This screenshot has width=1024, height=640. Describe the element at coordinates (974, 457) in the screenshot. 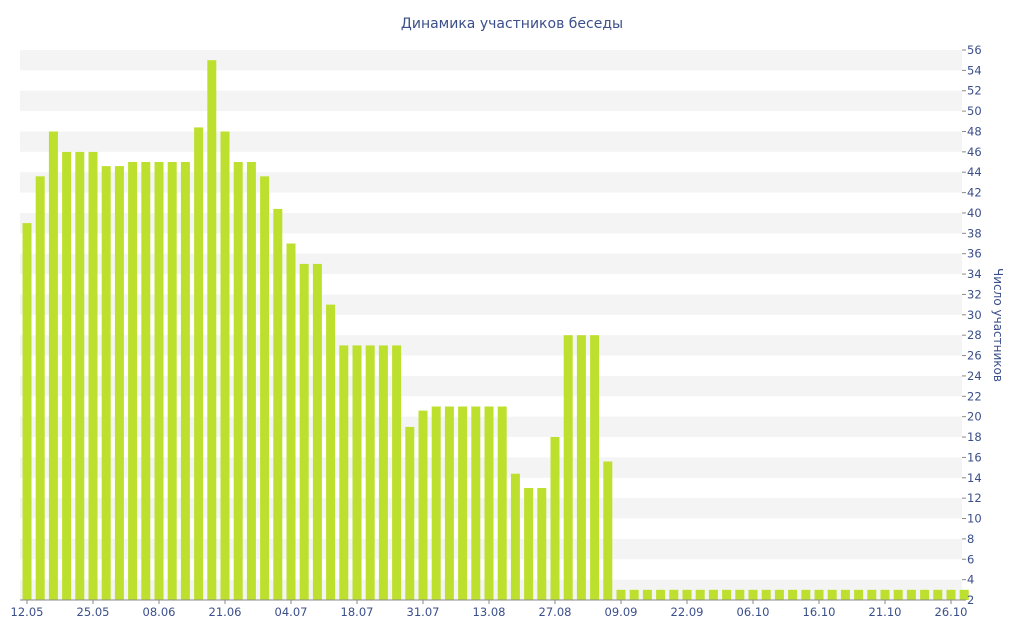

I see `y-tick-label: 16` at that location.